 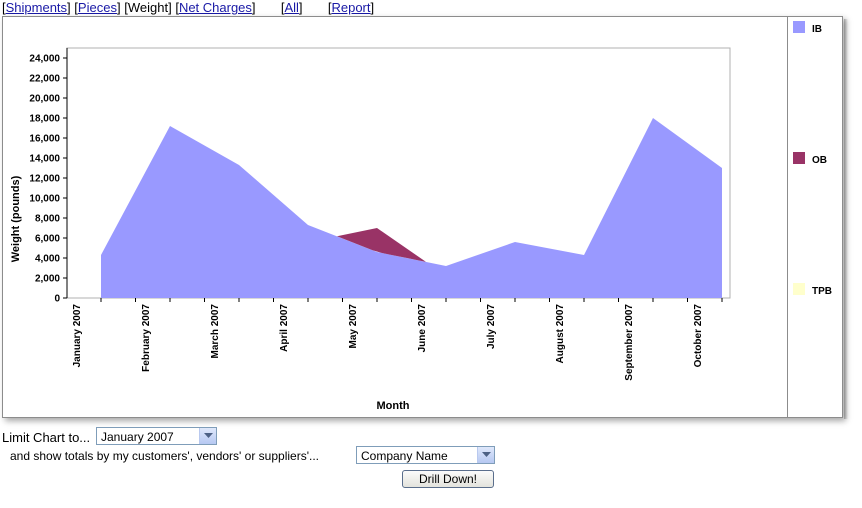 What do you see at coordinates (381, 245) in the screenshot?
I see `series-area-ob` at bounding box center [381, 245].